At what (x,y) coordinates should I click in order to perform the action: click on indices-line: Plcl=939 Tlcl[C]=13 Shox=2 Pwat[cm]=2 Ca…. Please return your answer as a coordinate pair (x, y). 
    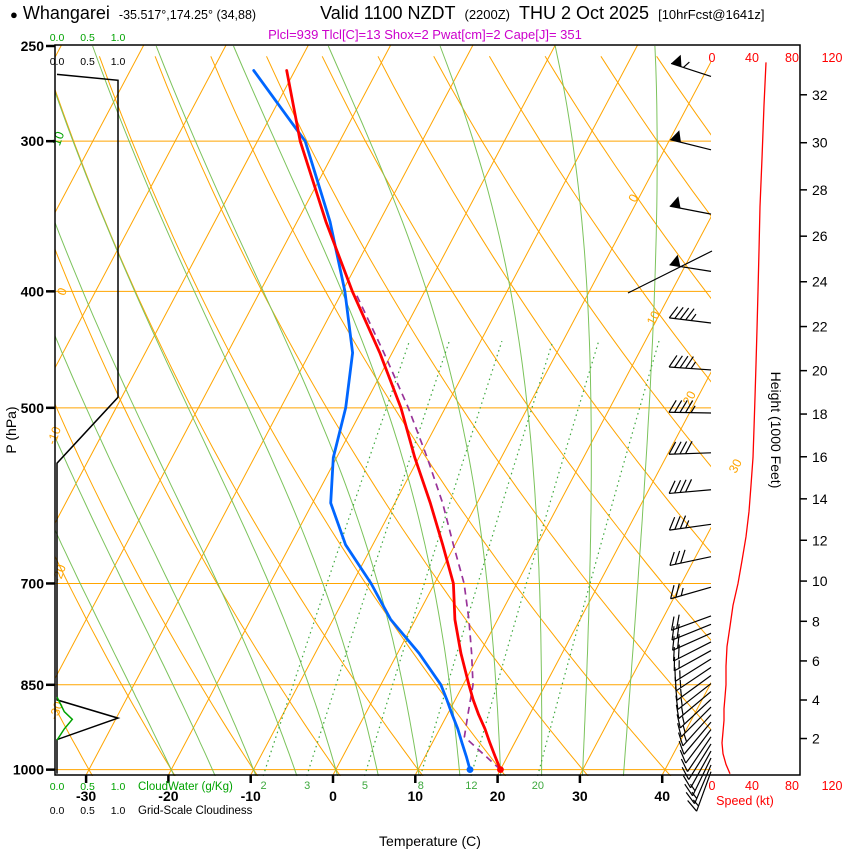
    Looking at the image, I should click on (425, 34).